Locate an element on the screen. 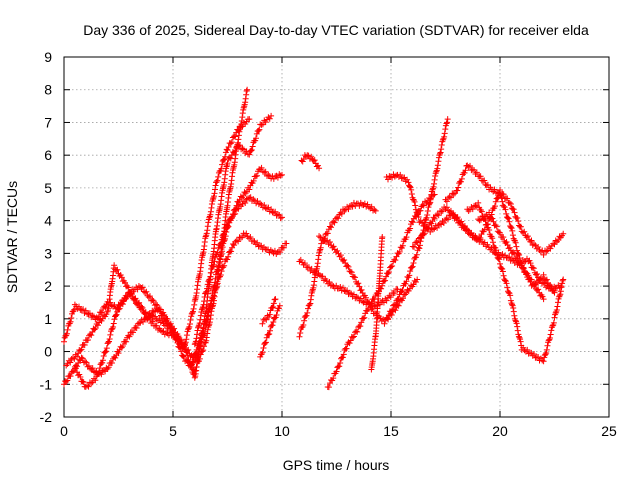 The width and height of the screenshot is (640, 480). y-tick-label: 9 is located at coordinates (48, 57).